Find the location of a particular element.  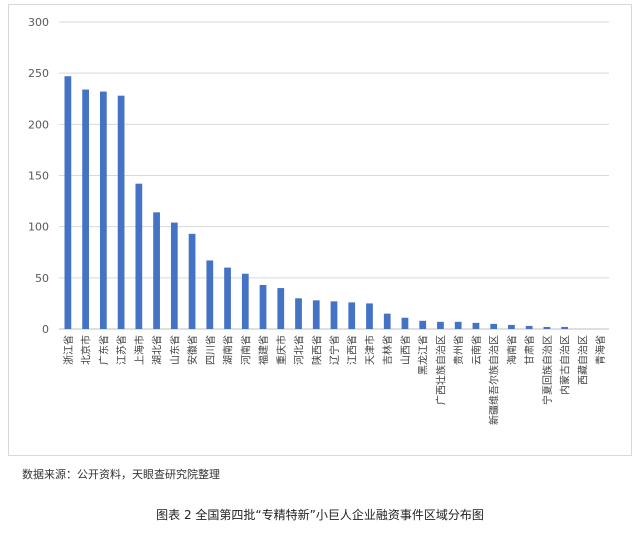

x-tick-label: 广东省 is located at coordinates (103, 350).